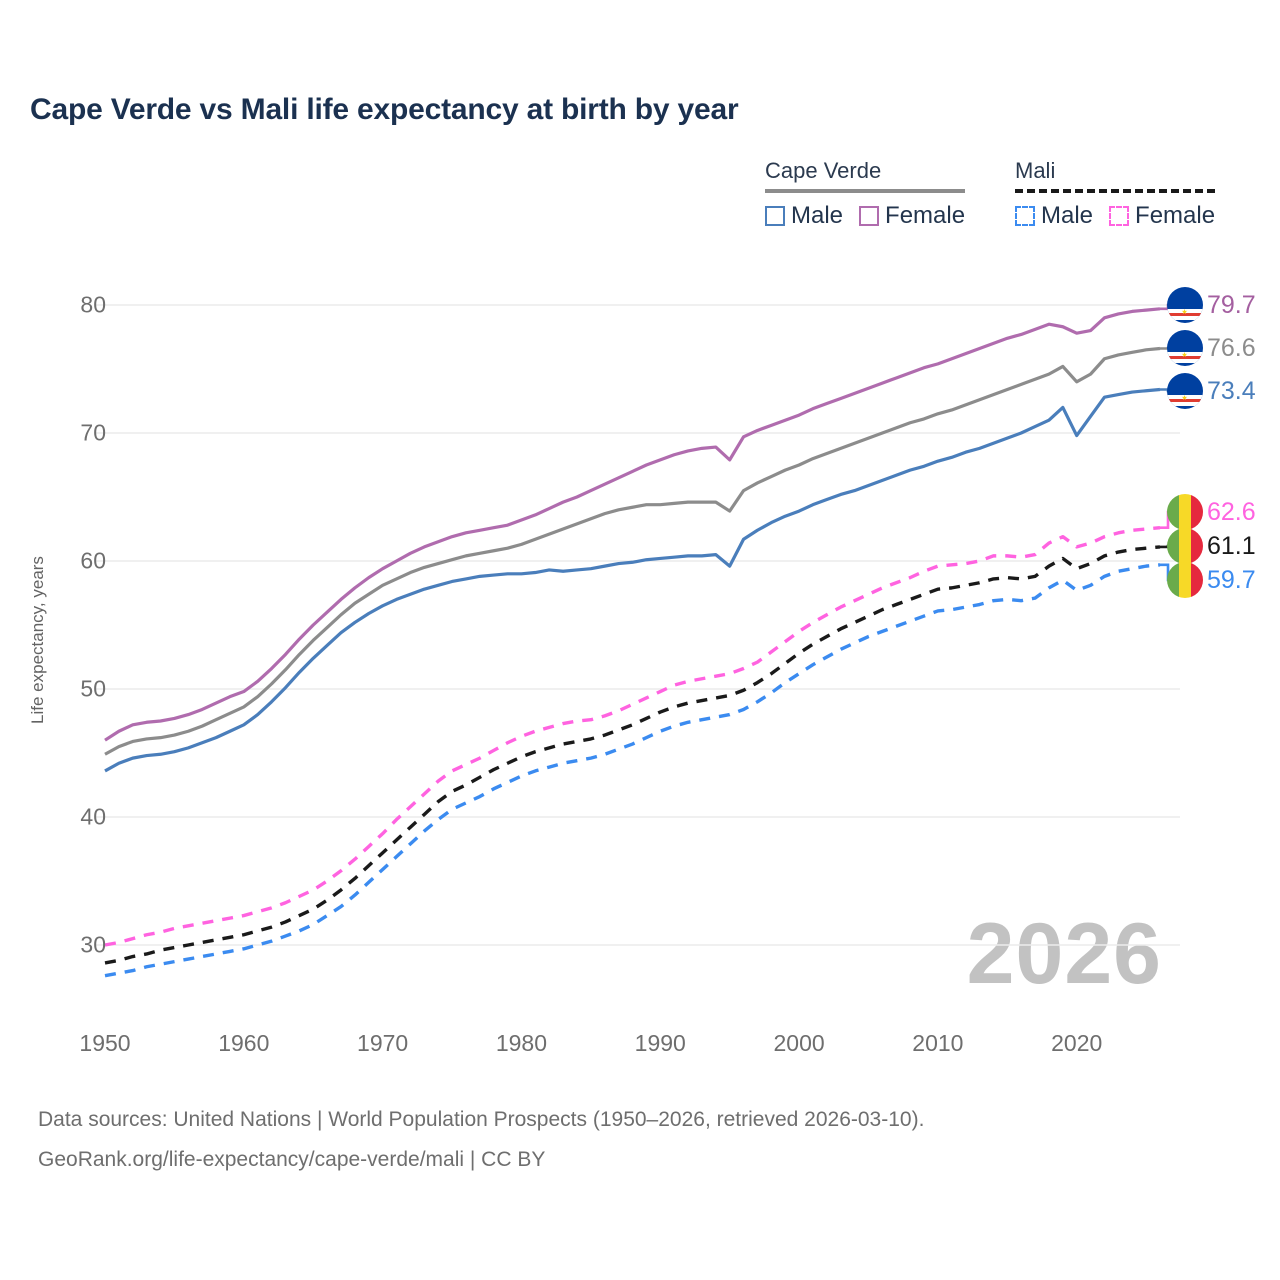 Image resolution: width=1280 pixels, height=1280 pixels. Describe the element at coordinates (1231, 511) in the screenshot. I see `end-label-value: 62.6` at that location.